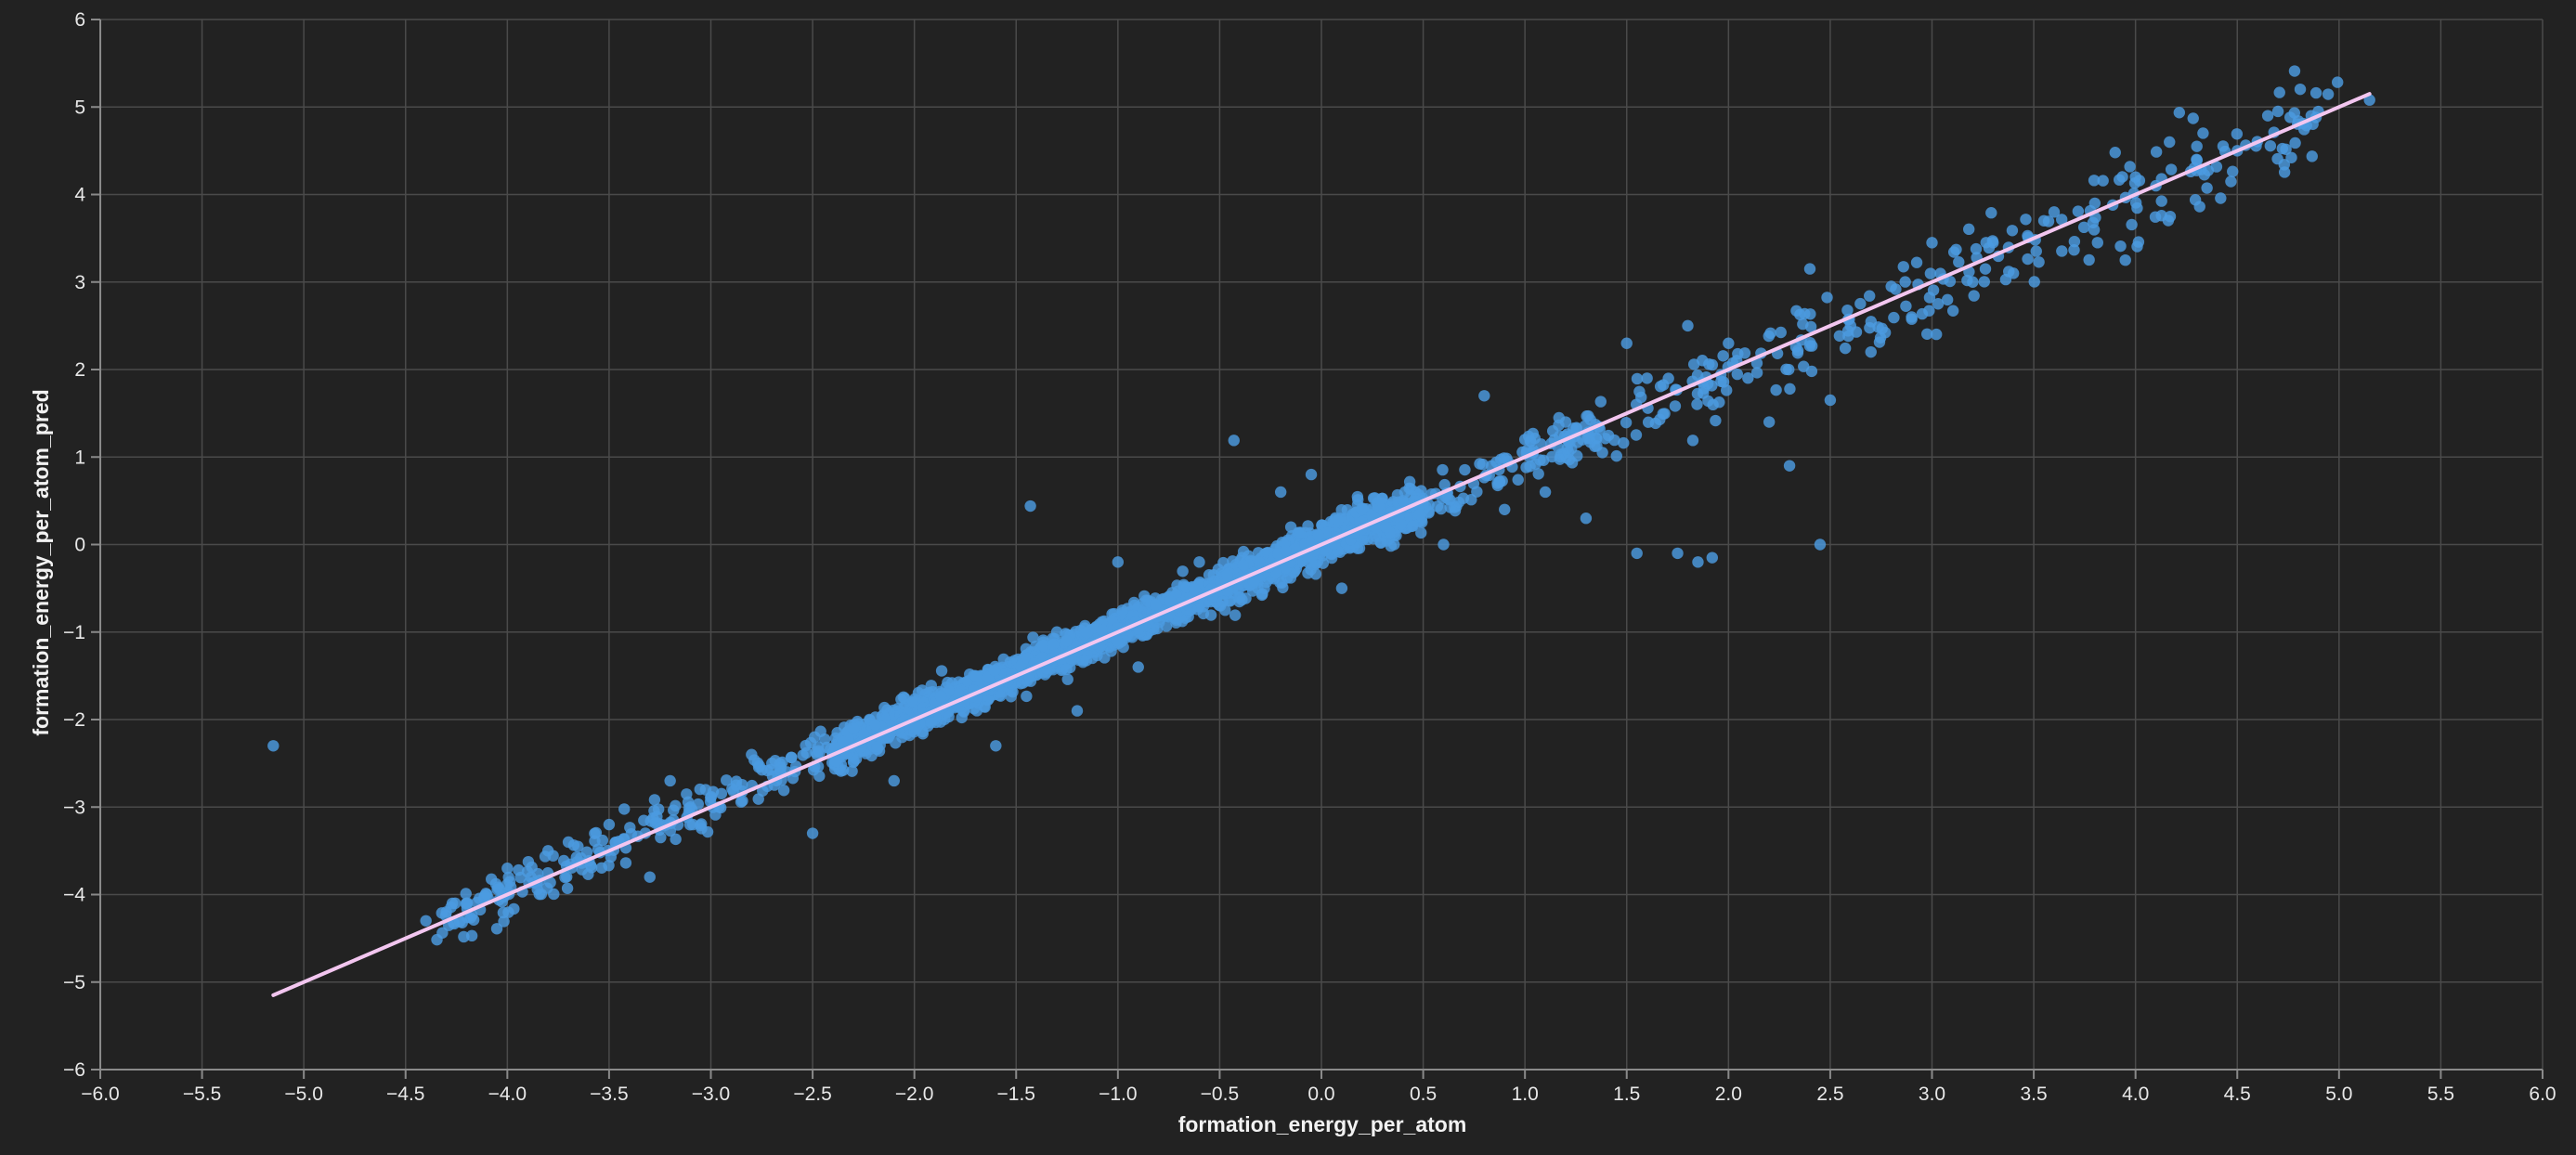 This screenshot has width=2576, height=1155. I want to click on x-tick-label: −2.0, so click(914, 1094).